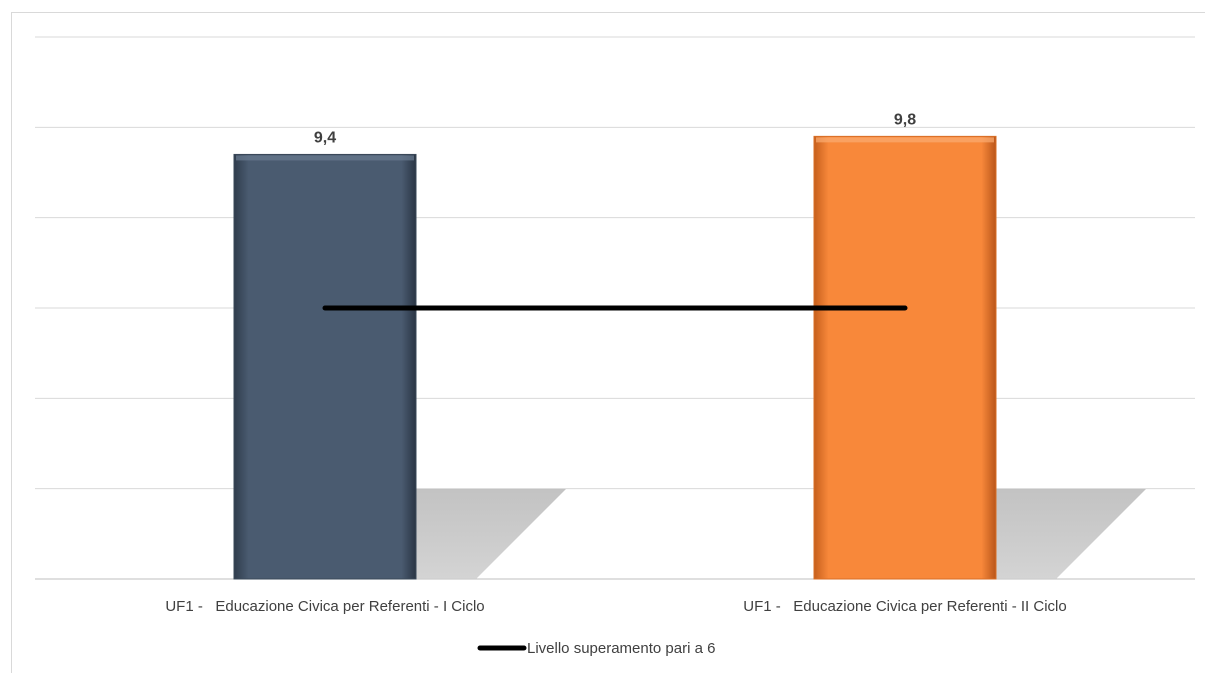 This screenshot has width=1205, height=673. Describe the element at coordinates (621, 648) in the screenshot. I see `legend-label: Livello superamento pari a 6` at that location.